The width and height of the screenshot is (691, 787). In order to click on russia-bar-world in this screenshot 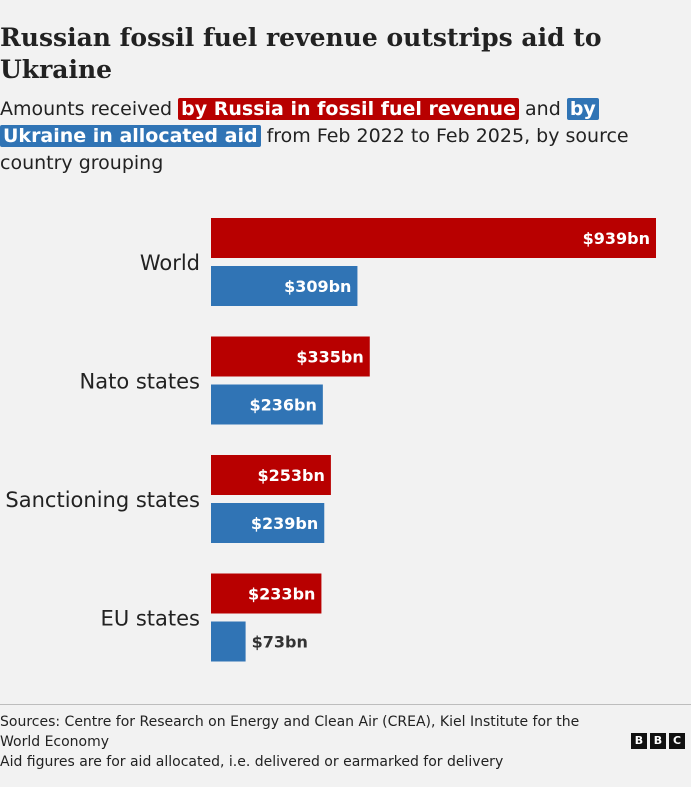, I will do `click(433, 238)`.